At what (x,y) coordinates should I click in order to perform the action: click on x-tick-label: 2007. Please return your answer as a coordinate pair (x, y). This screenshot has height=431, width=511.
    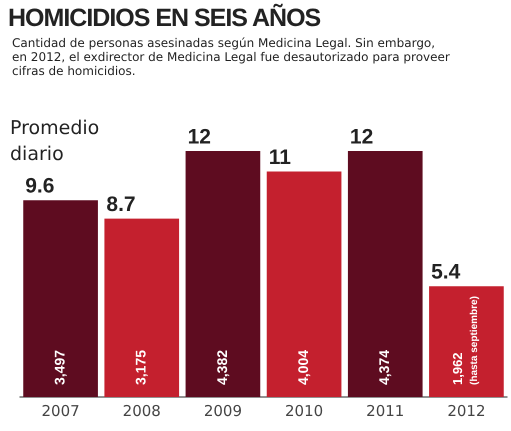
    Looking at the image, I should click on (60, 411).